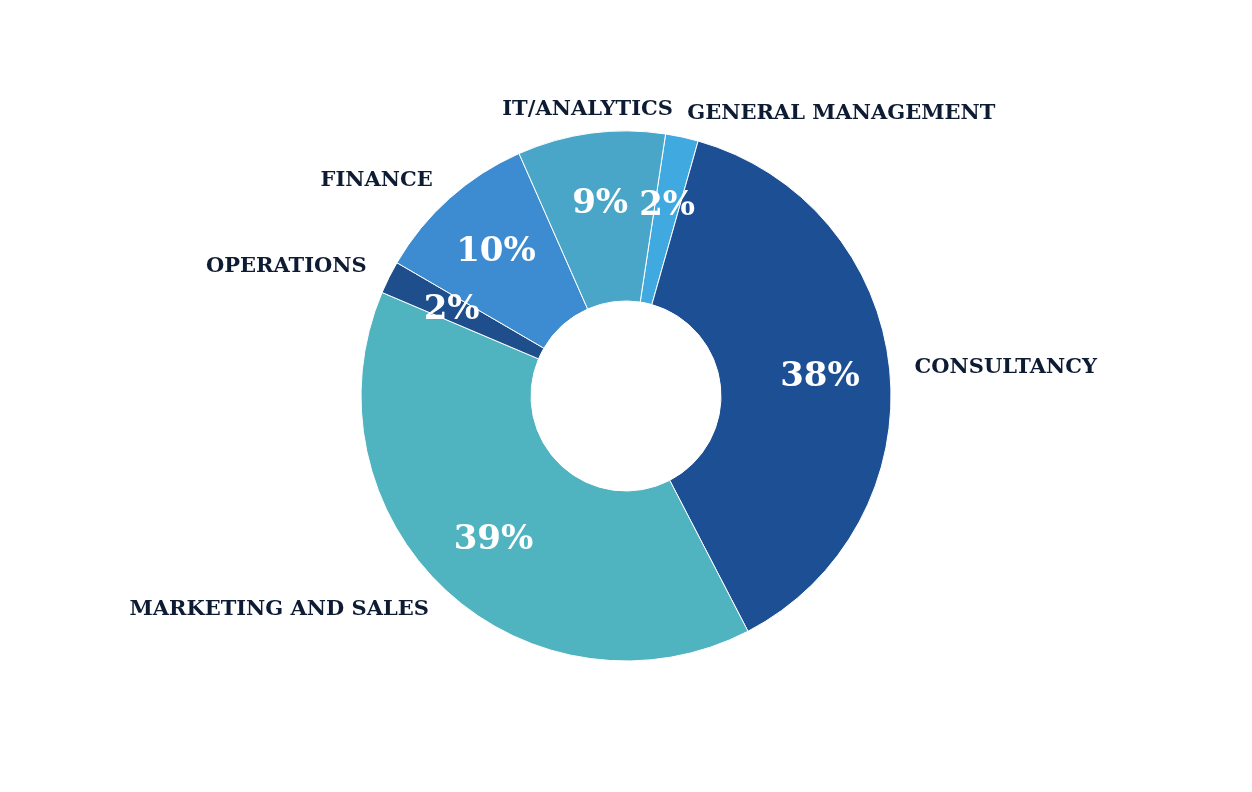  Describe the element at coordinates (286, 265) in the screenshot. I see `slice-label: OPERATIONS` at that location.